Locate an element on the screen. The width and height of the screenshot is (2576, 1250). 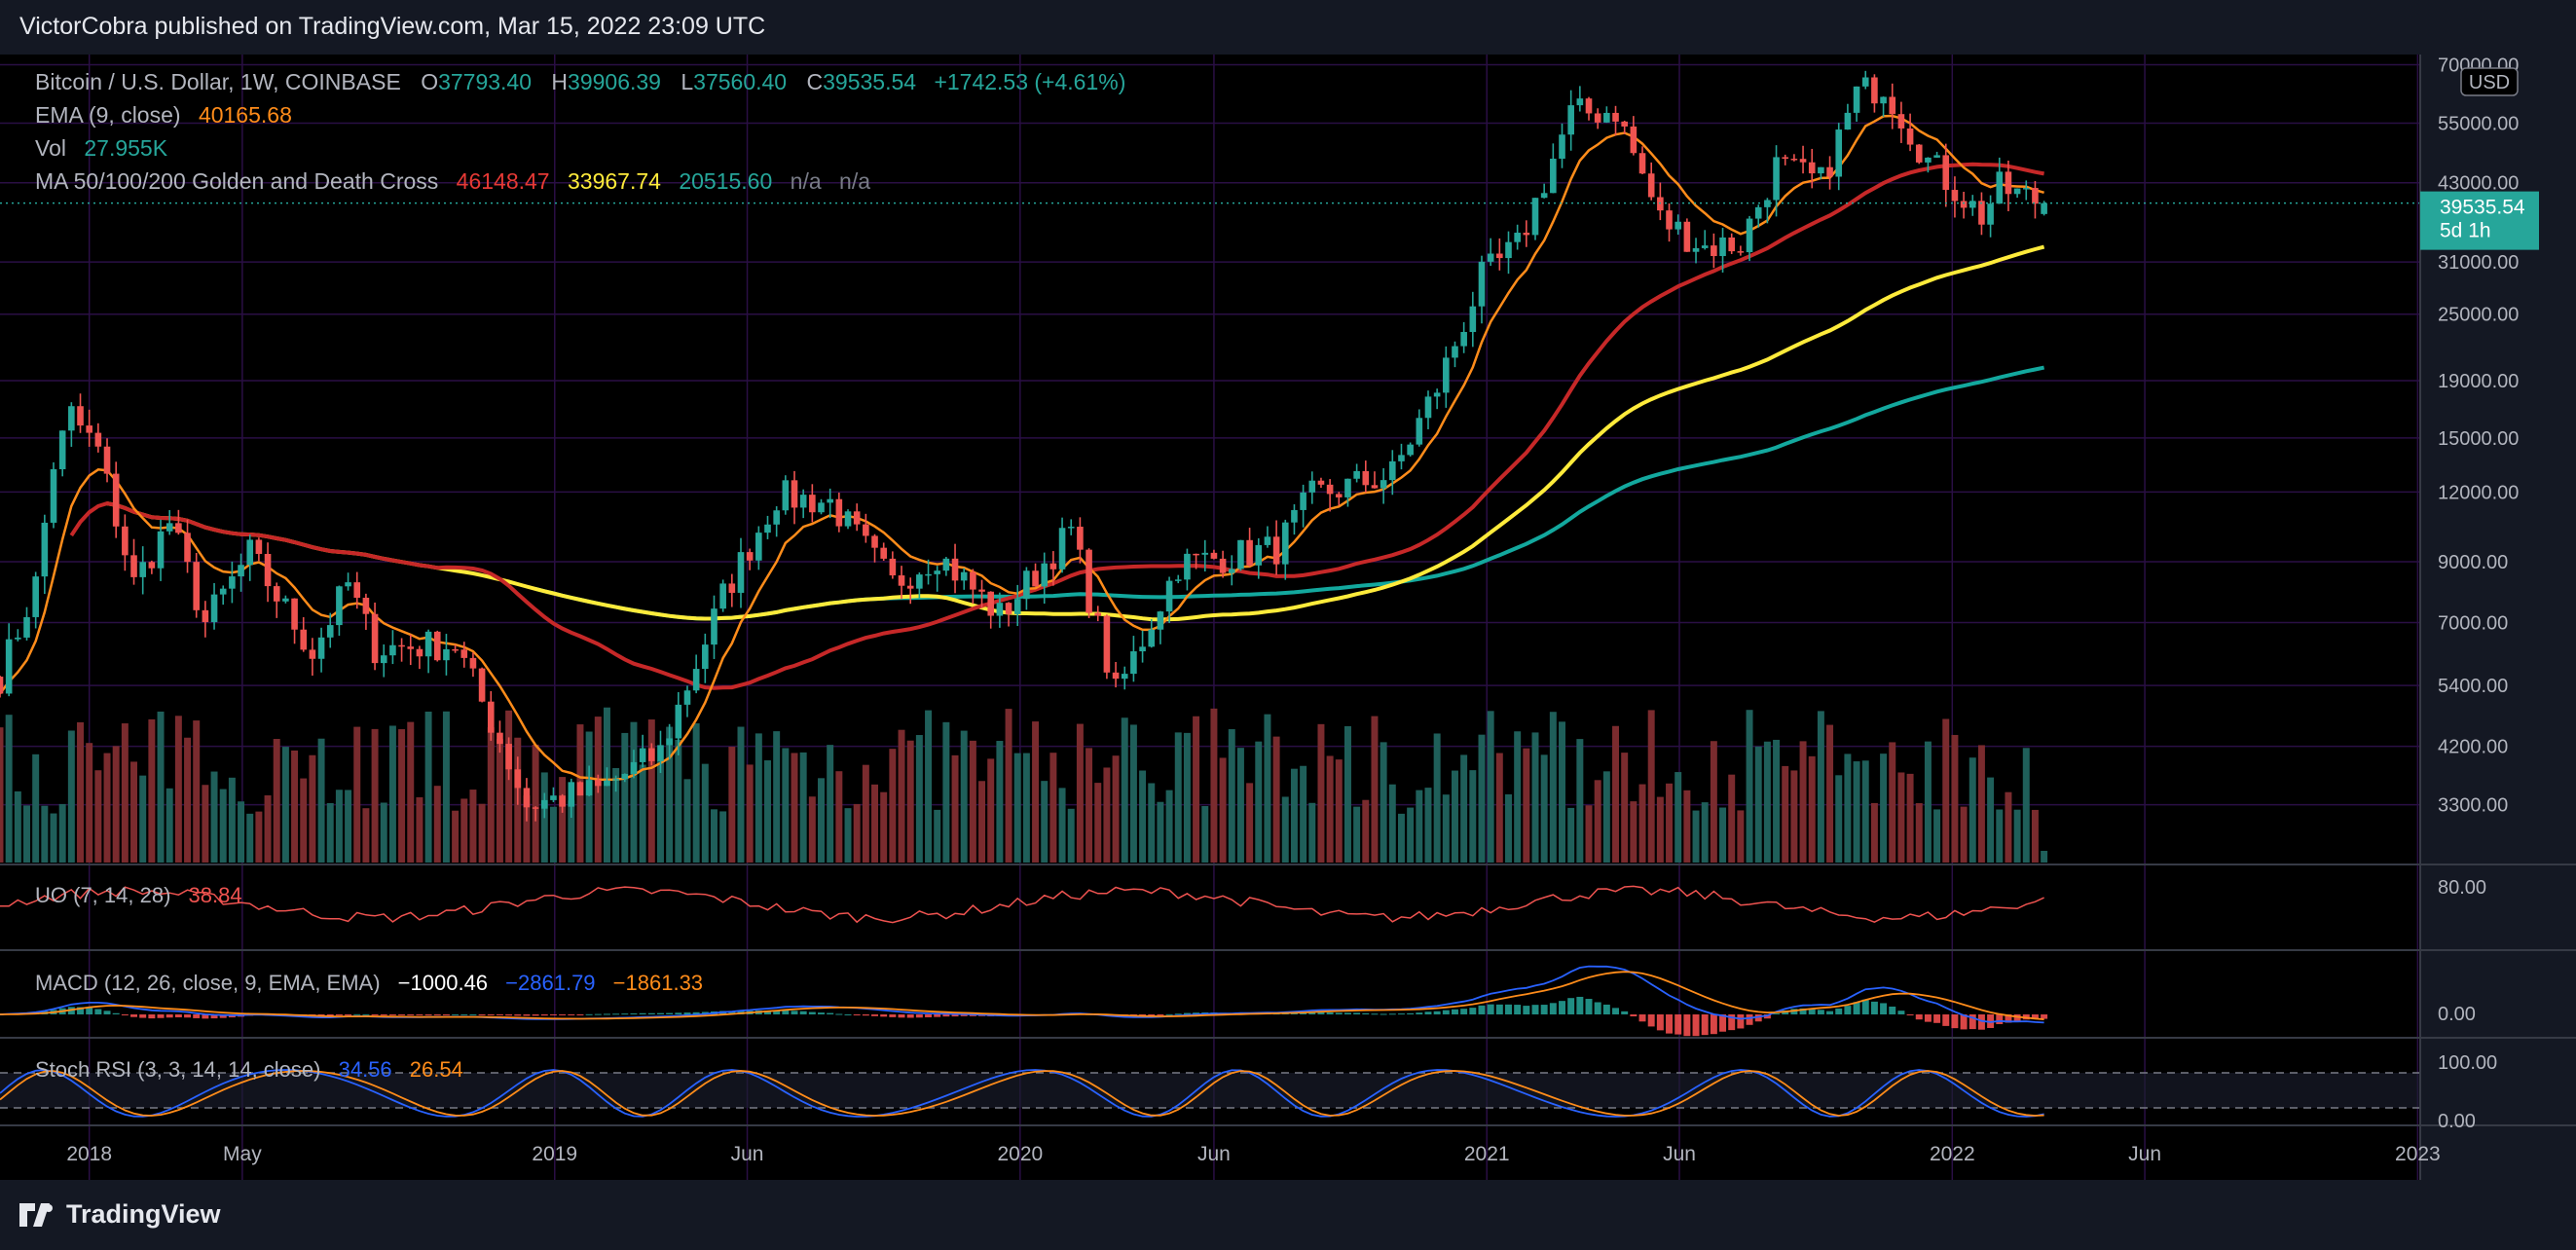
currency-badge: USD is located at coordinates (2489, 81).